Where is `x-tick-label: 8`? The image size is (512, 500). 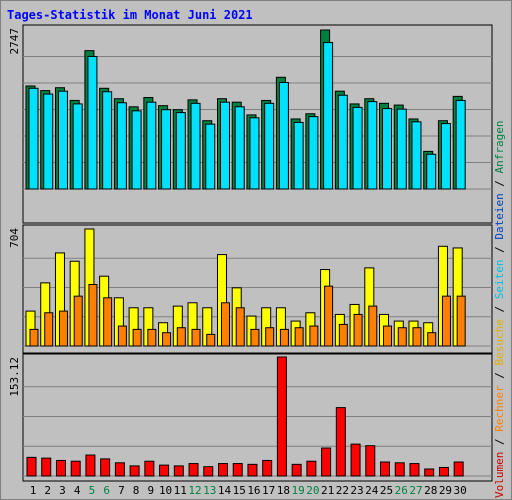 x-tick-label: 8 is located at coordinates (136, 490).